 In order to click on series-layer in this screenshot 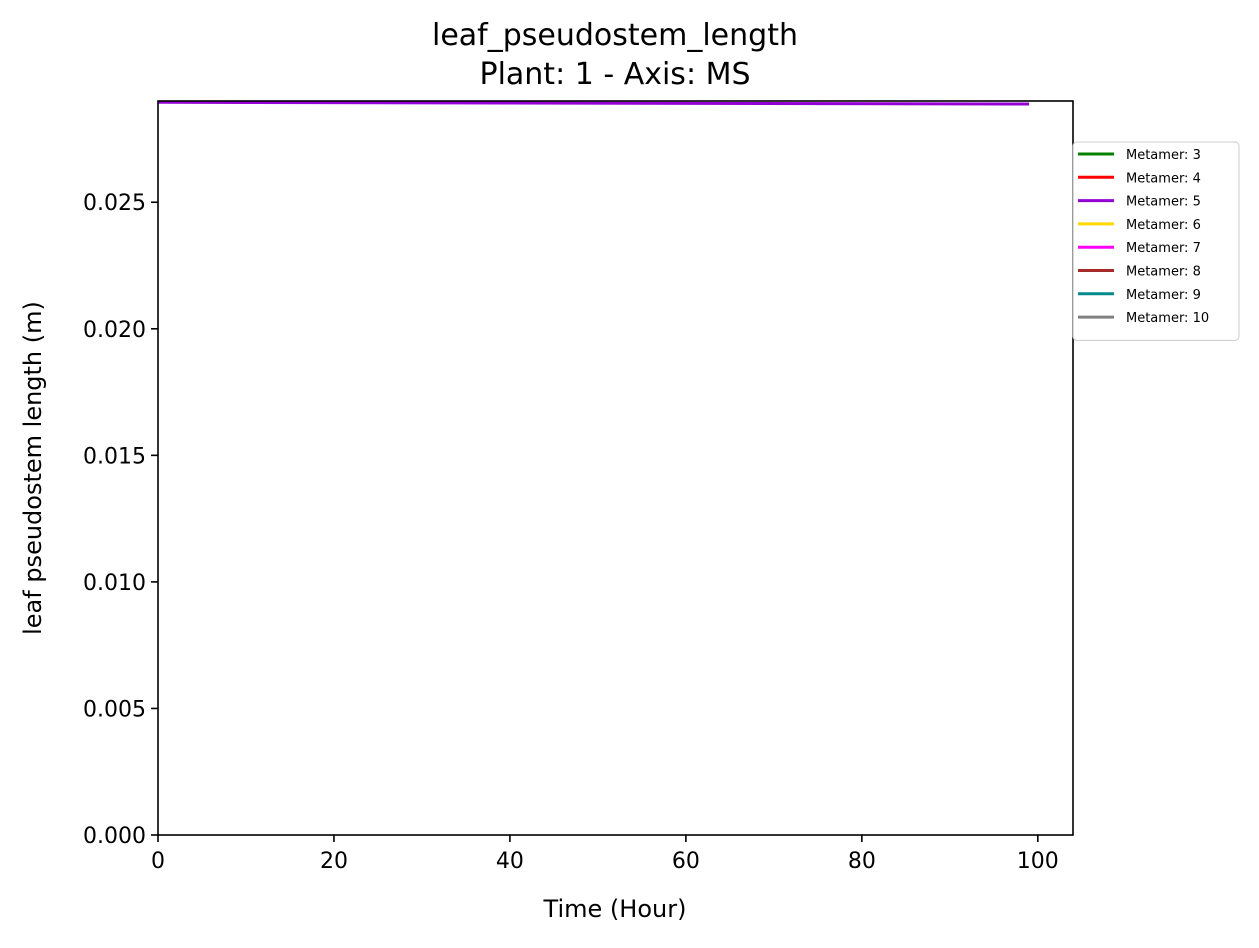, I will do `click(593, 103)`.